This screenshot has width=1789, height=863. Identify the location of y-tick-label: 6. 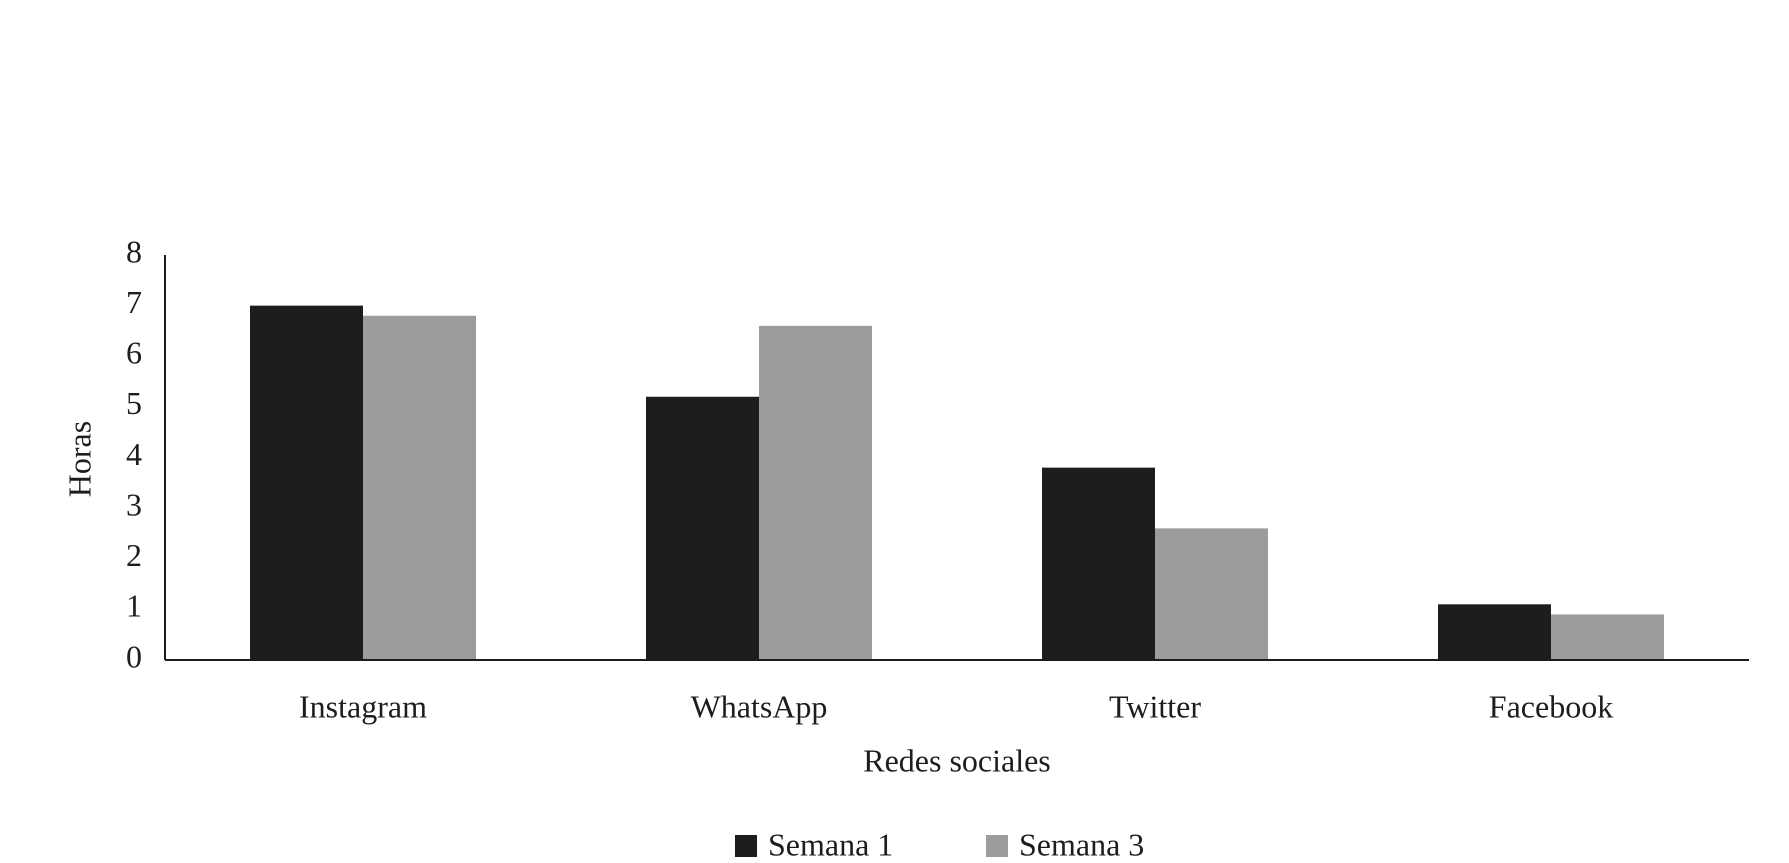
(134, 353).